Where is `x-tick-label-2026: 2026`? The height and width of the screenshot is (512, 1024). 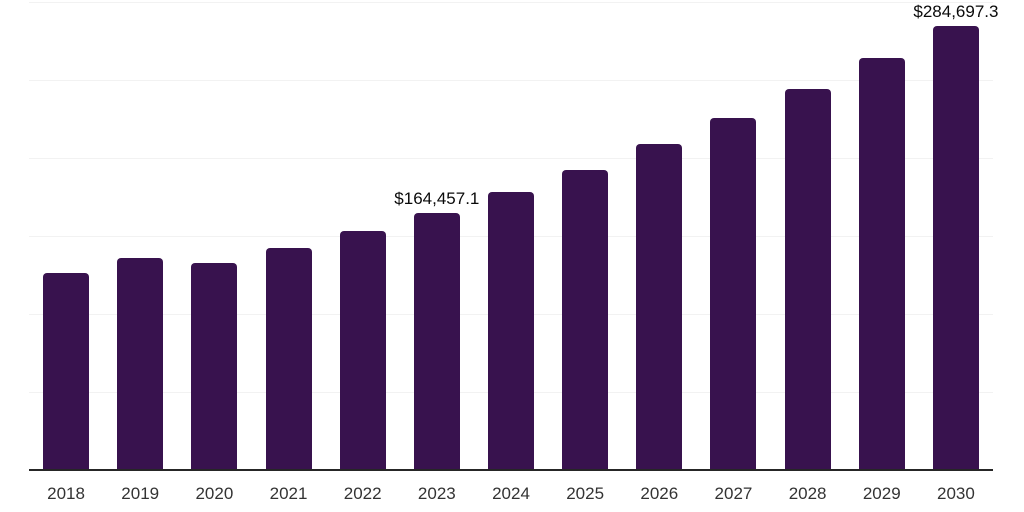 x-tick-label-2026: 2026 is located at coordinates (659, 493).